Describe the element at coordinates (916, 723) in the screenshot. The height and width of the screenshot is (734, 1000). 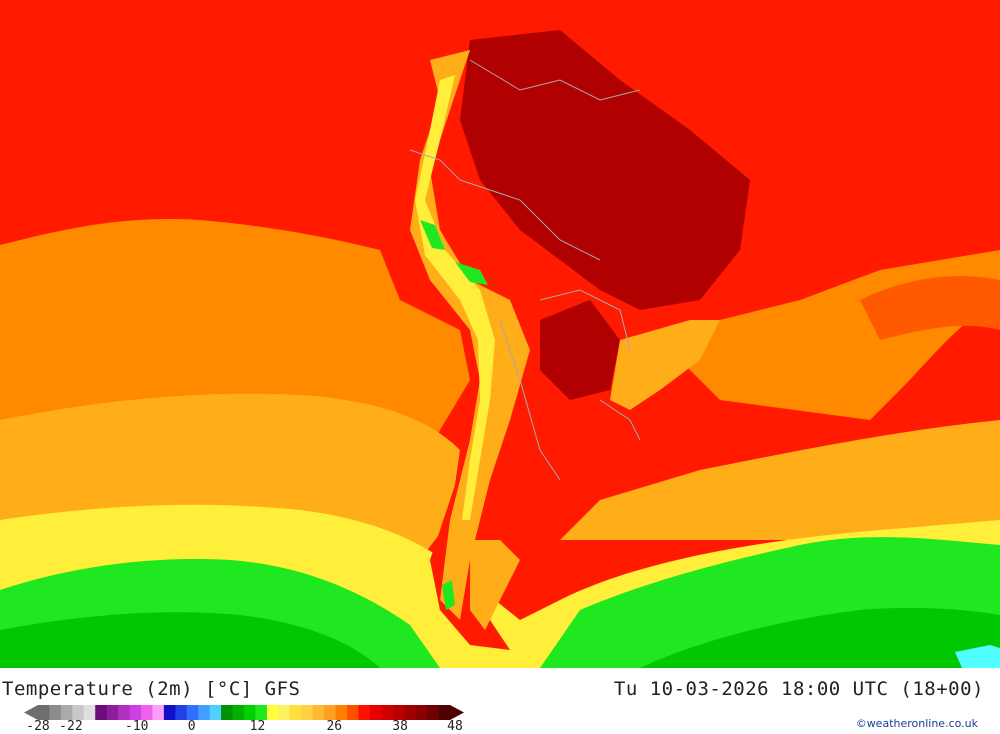
I see `credit-link: ©weatheronline.co.uk` at that location.